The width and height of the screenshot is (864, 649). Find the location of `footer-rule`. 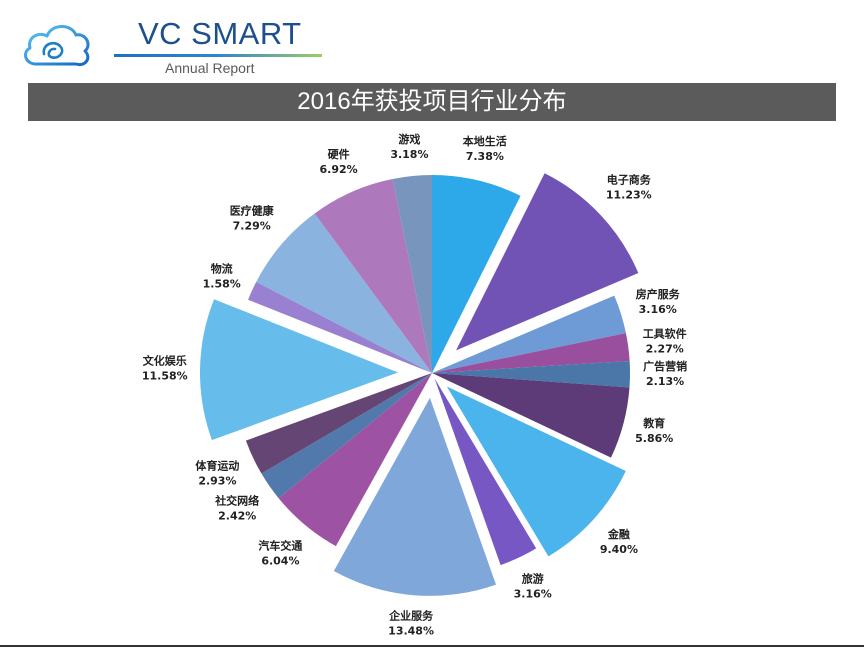

footer-rule is located at coordinates (432, 646).